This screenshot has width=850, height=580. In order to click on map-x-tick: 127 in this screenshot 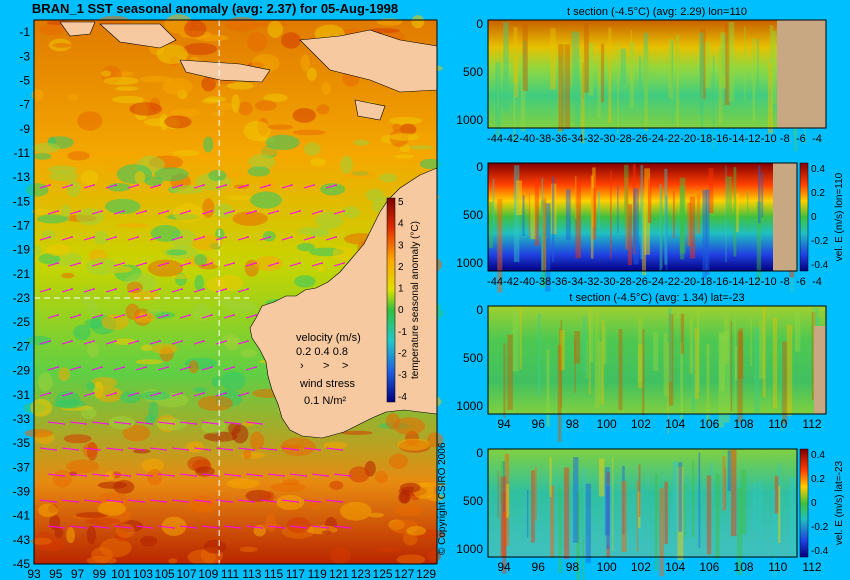, I will do `click(404, 573)`.